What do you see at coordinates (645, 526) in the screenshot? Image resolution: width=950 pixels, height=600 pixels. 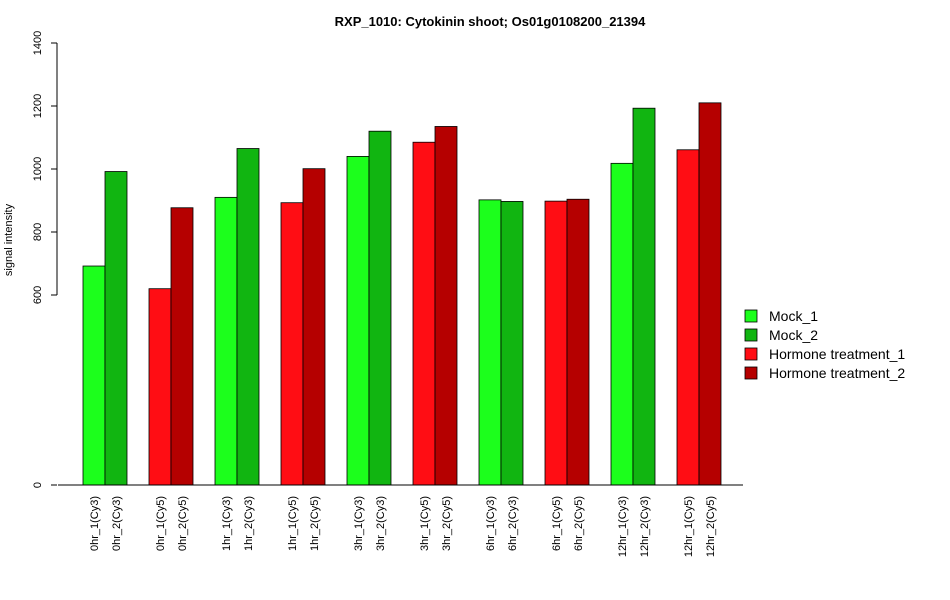 I see `x-tick-label: 12hr_2(Cy3)` at bounding box center [645, 526].